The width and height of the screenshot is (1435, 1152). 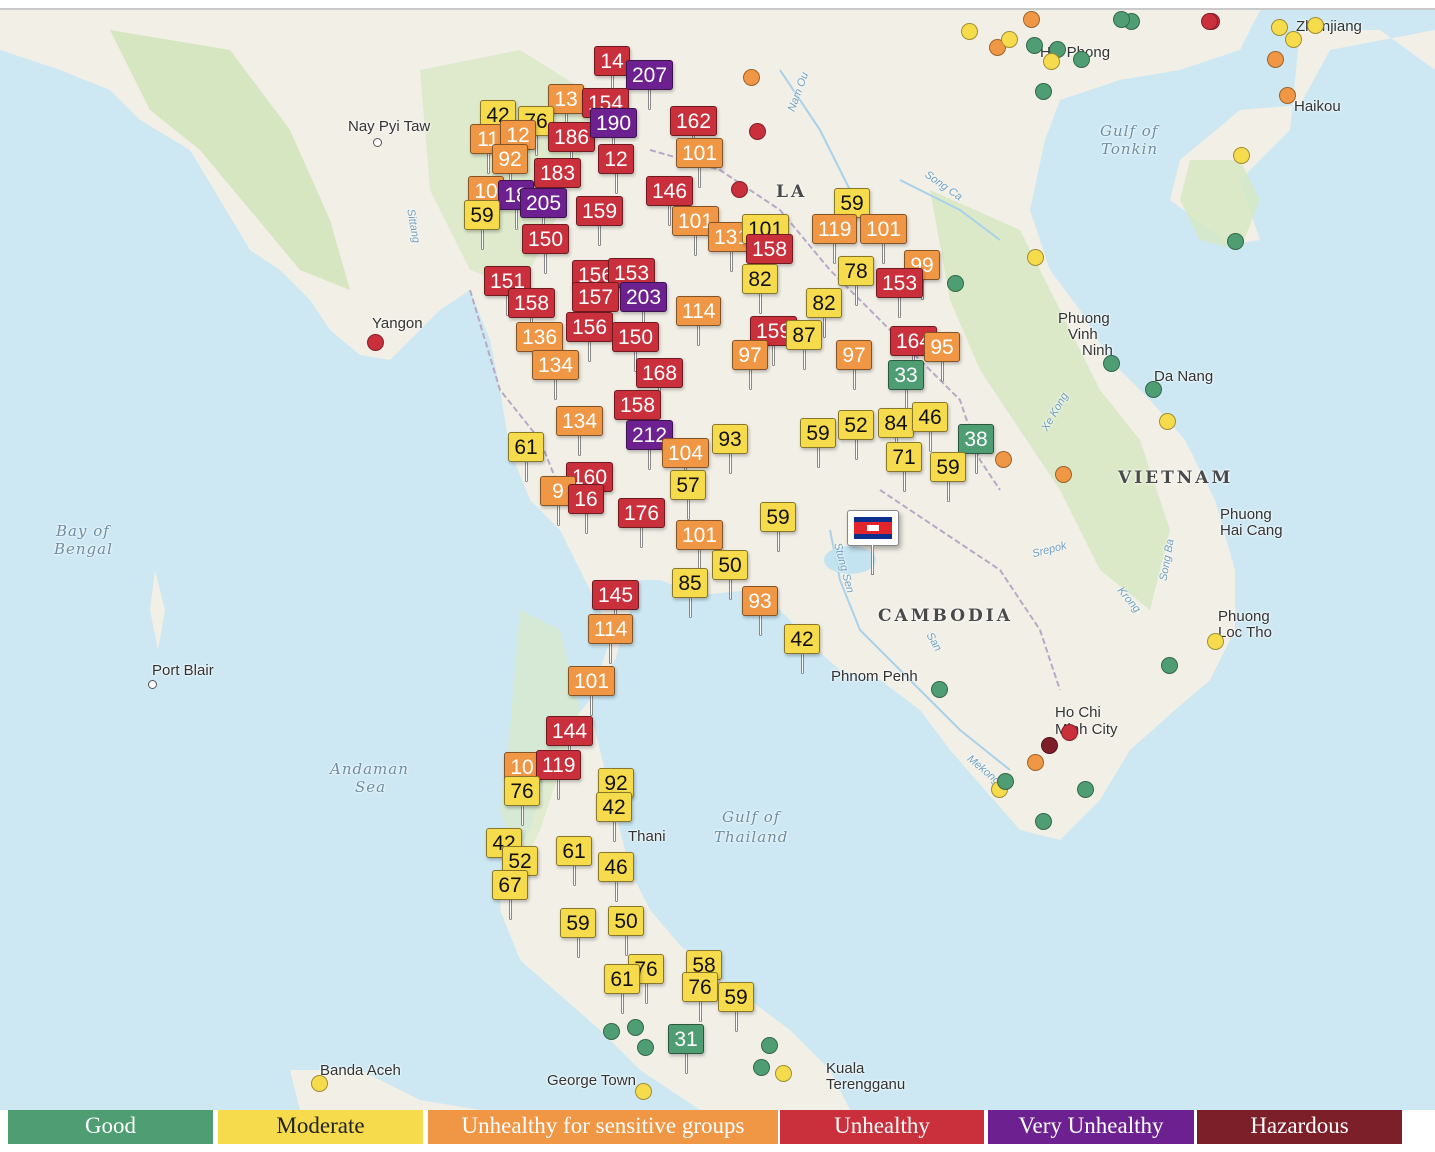 What do you see at coordinates (882, 1127) in the screenshot?
I see `legend-unhealthy: Unhealthy` at bounding box center [882, 1127].